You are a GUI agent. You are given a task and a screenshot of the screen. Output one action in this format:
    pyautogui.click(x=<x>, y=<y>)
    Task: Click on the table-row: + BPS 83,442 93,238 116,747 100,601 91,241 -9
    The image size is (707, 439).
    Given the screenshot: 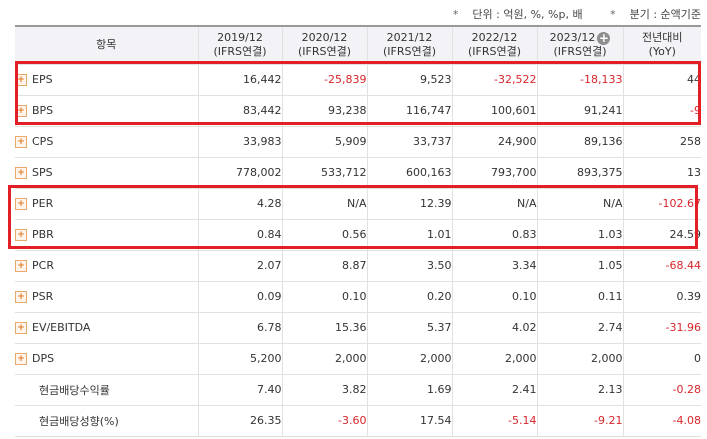 What is the action you would take?
    pyautogui.click(x=358, y=111)
    